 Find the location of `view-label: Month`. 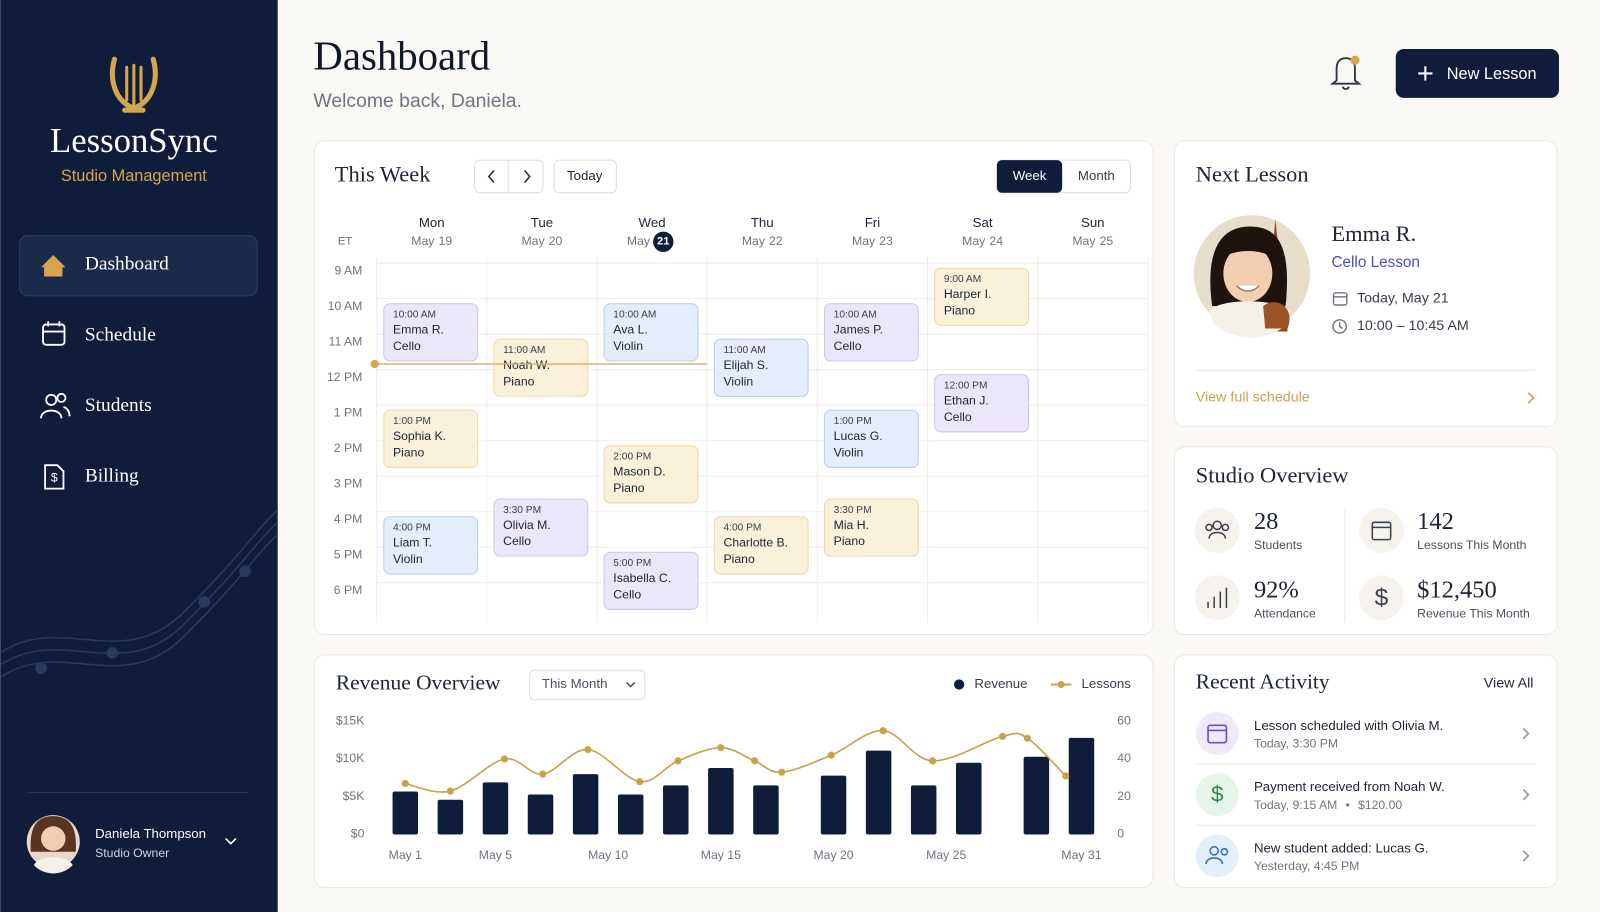

view-label: Month is located at coordinates (1096, 175).